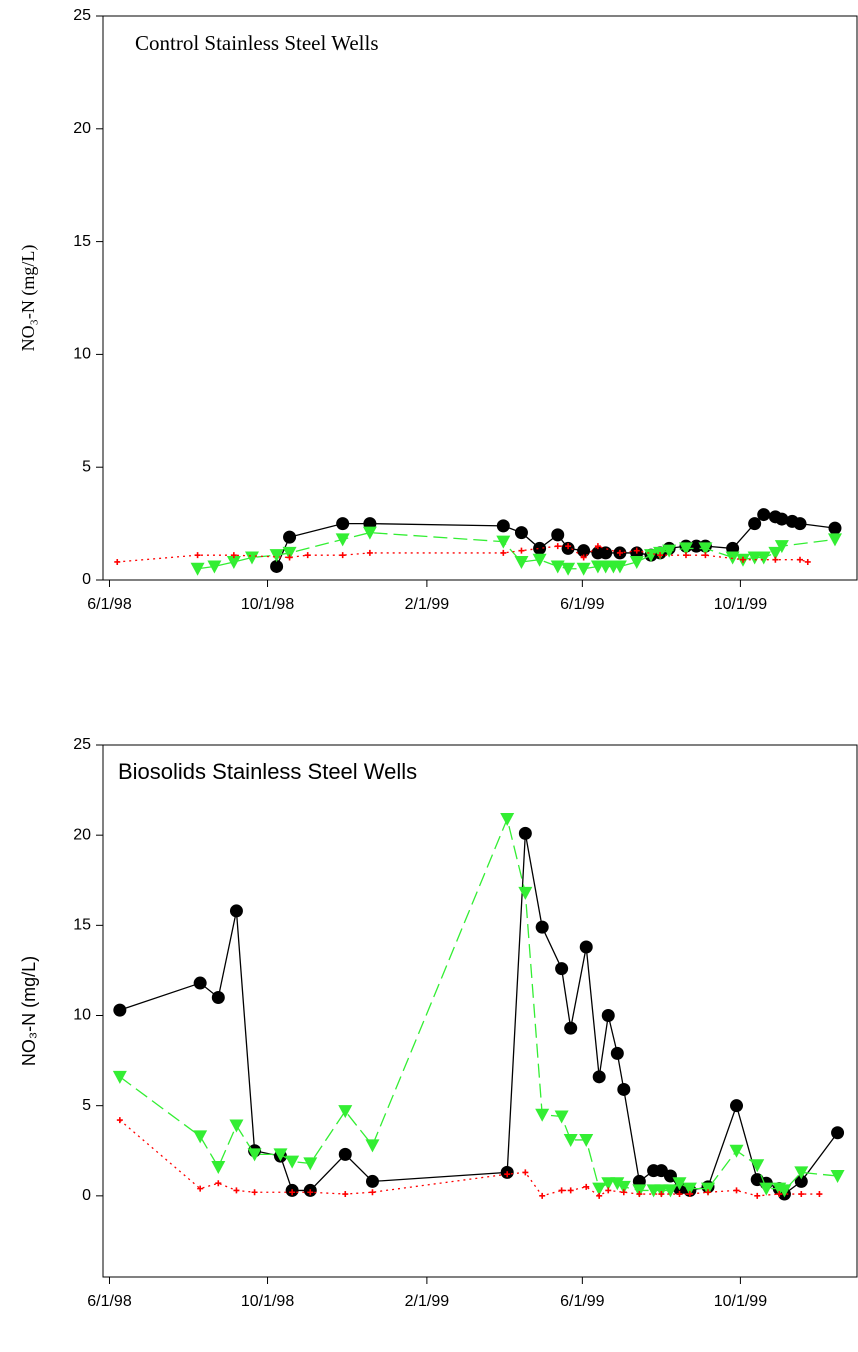 This screenshot has width=858, height=1352. What do you see at coordinates (267, 771) in the screenshot?
I see `chart-title: Biosolids Stainless Steel Wells` at bounding box center [267, 771].